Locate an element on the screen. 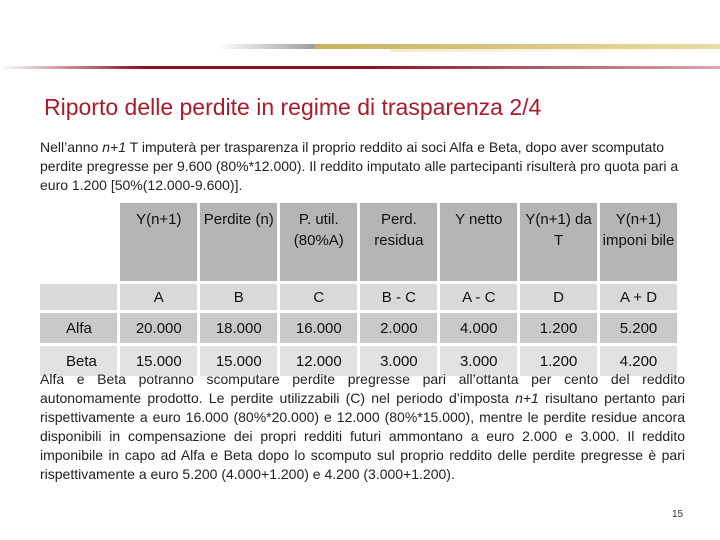 Image resolution: width=720 pixels, height=540 pixels. decor-bar-gold is located at coordinates (517, 46).